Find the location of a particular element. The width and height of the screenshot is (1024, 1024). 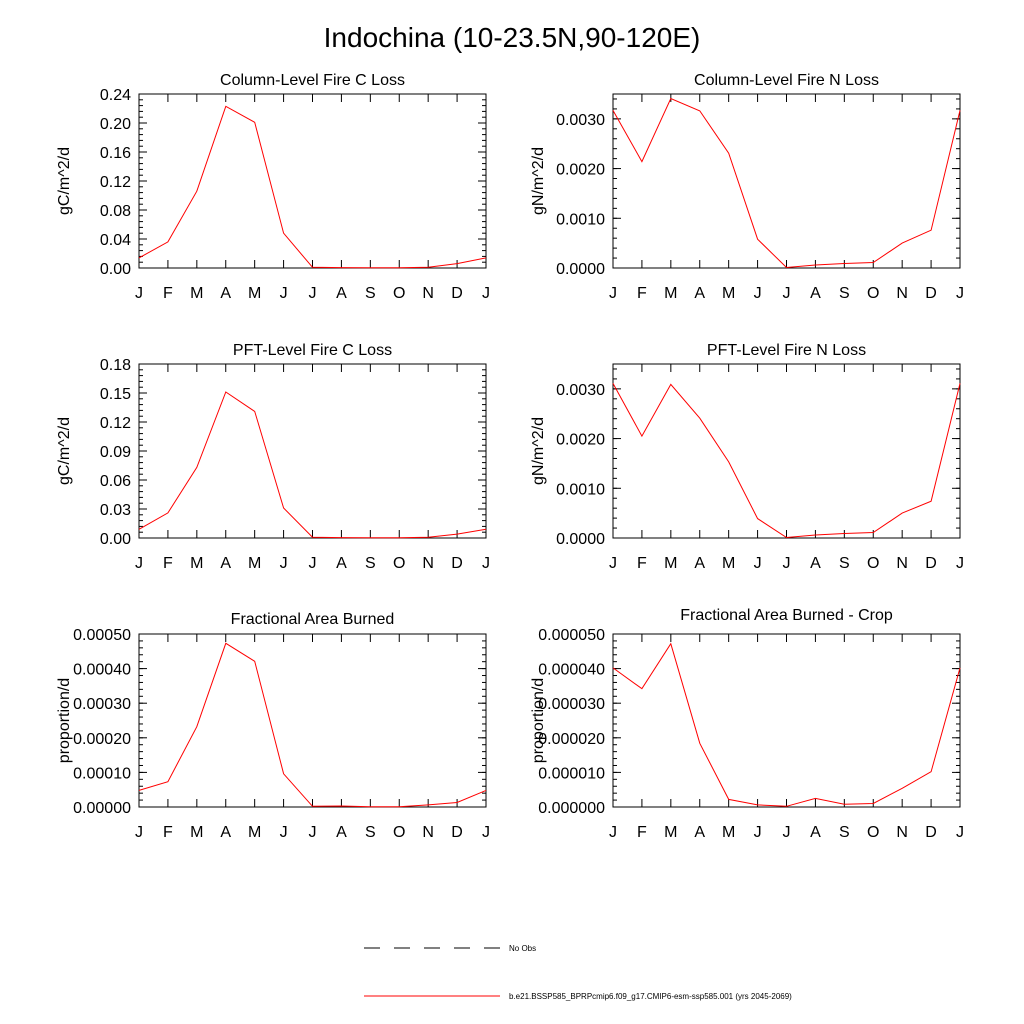

legend-label-no-obs: No Obs is located at coordinates (522, 948).